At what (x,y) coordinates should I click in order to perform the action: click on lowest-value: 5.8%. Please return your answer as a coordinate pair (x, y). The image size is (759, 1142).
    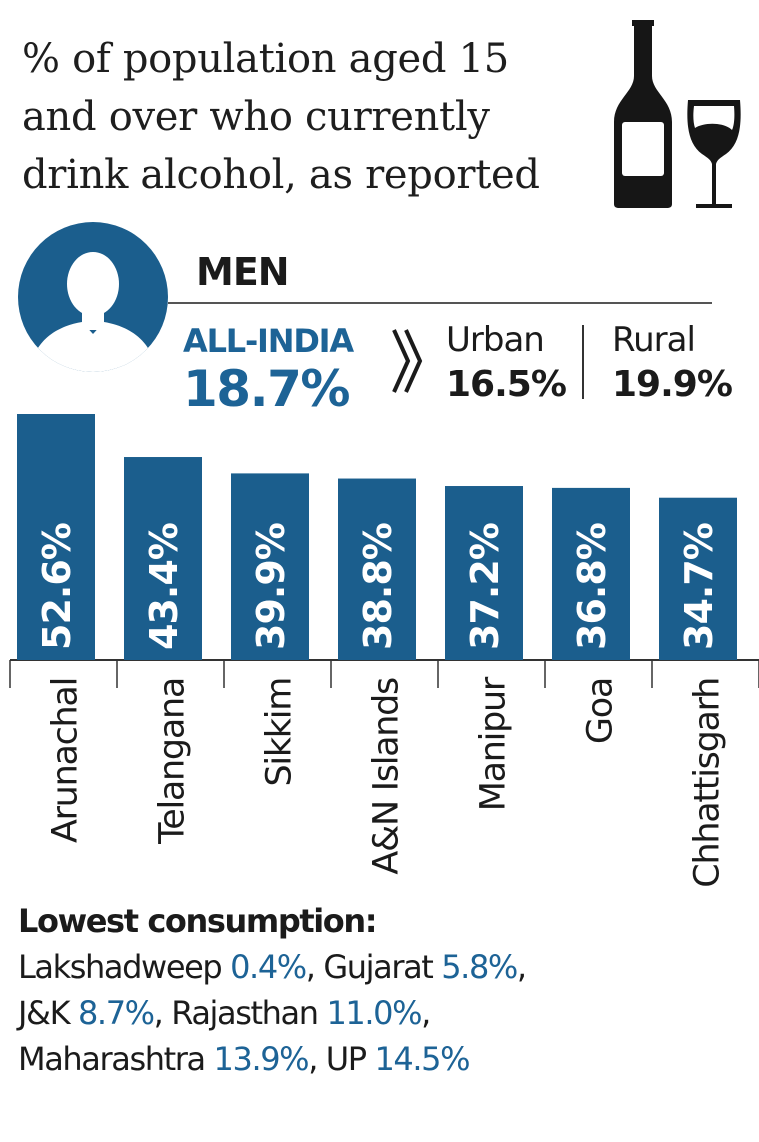
    Looking at the image, I should click on (479, 967).